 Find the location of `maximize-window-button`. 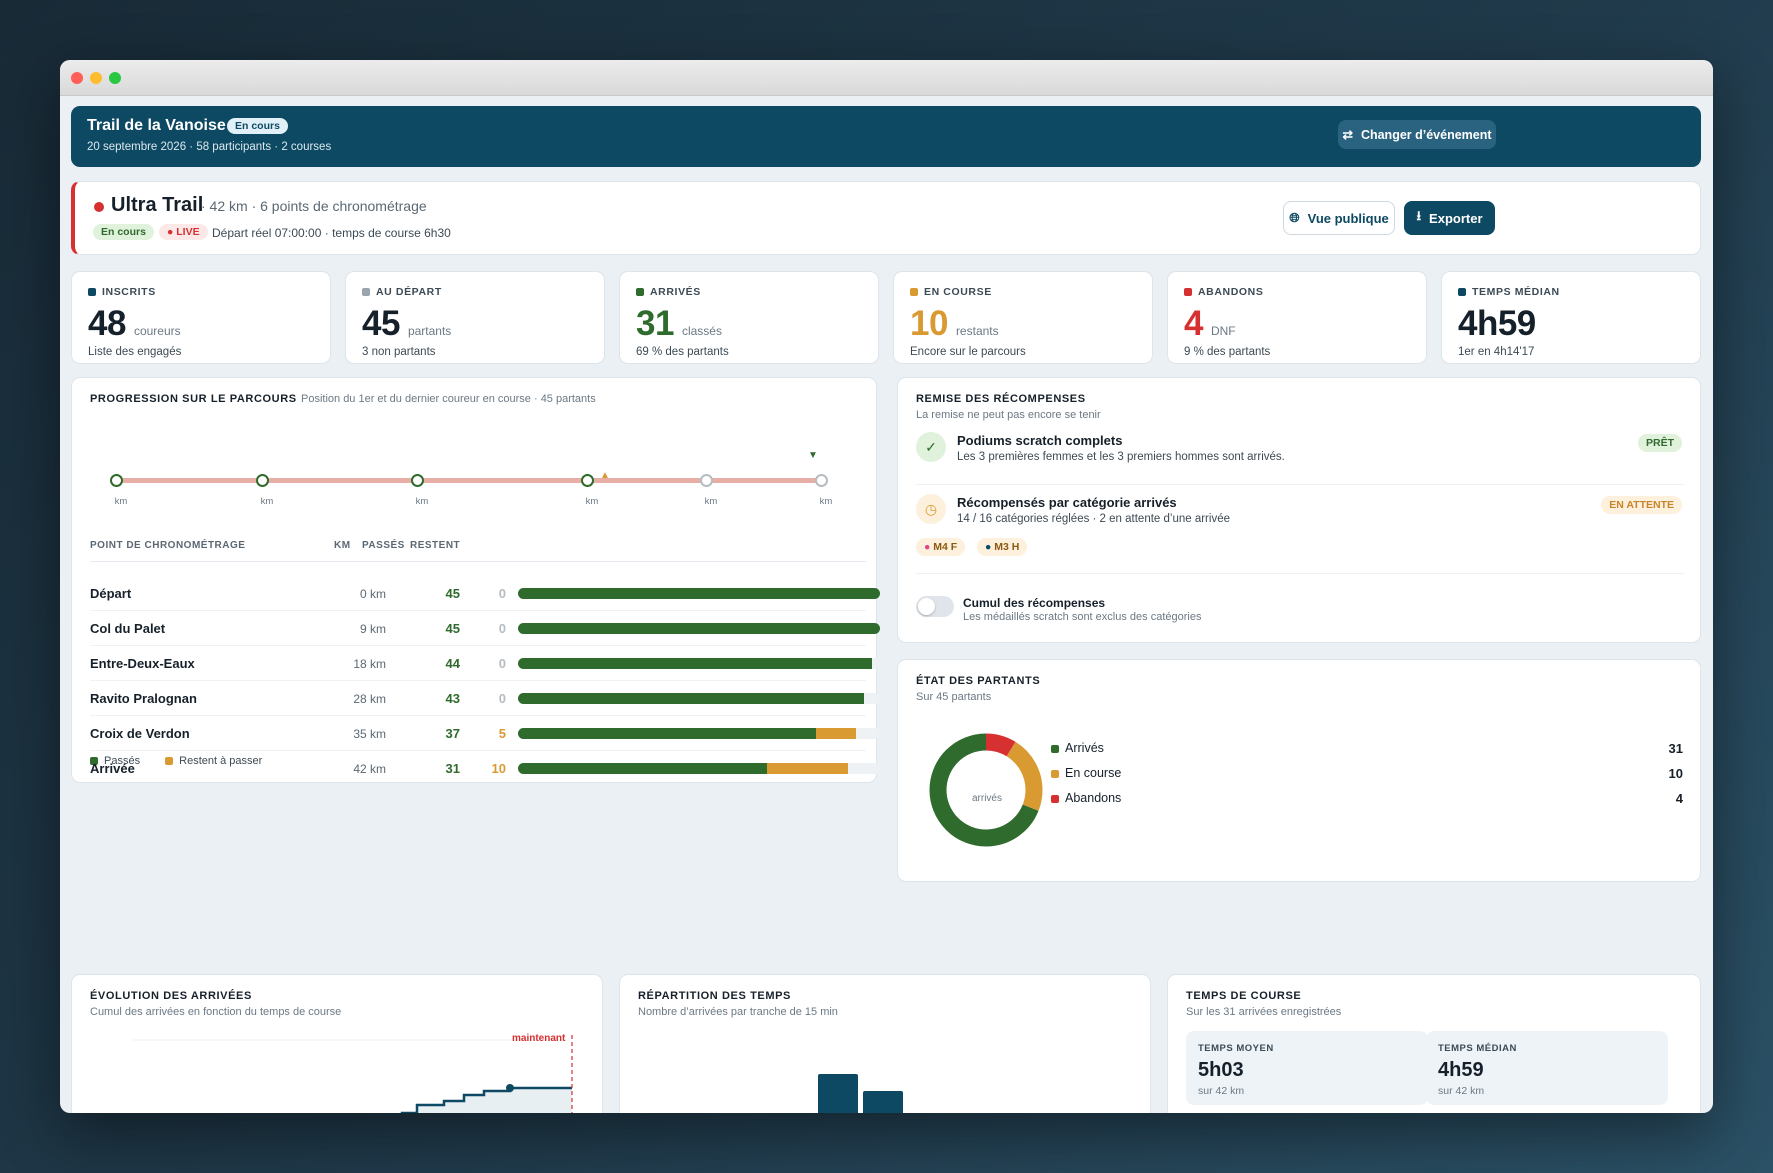

maximize-window-button is located at coordinates (115, 78).